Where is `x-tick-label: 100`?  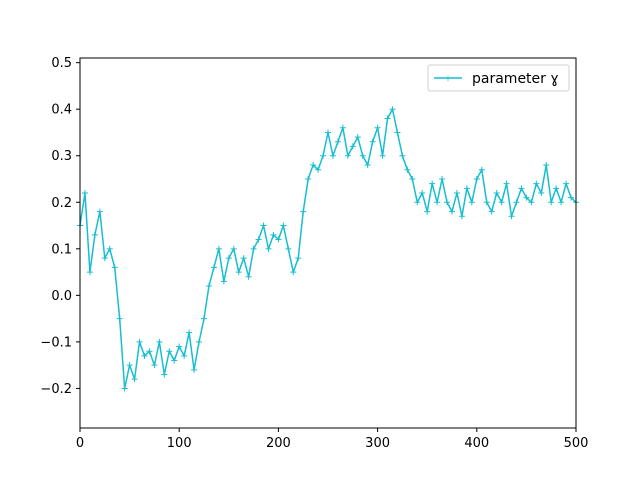
x-tick-label: 100 is located at coordinates (179, 443).